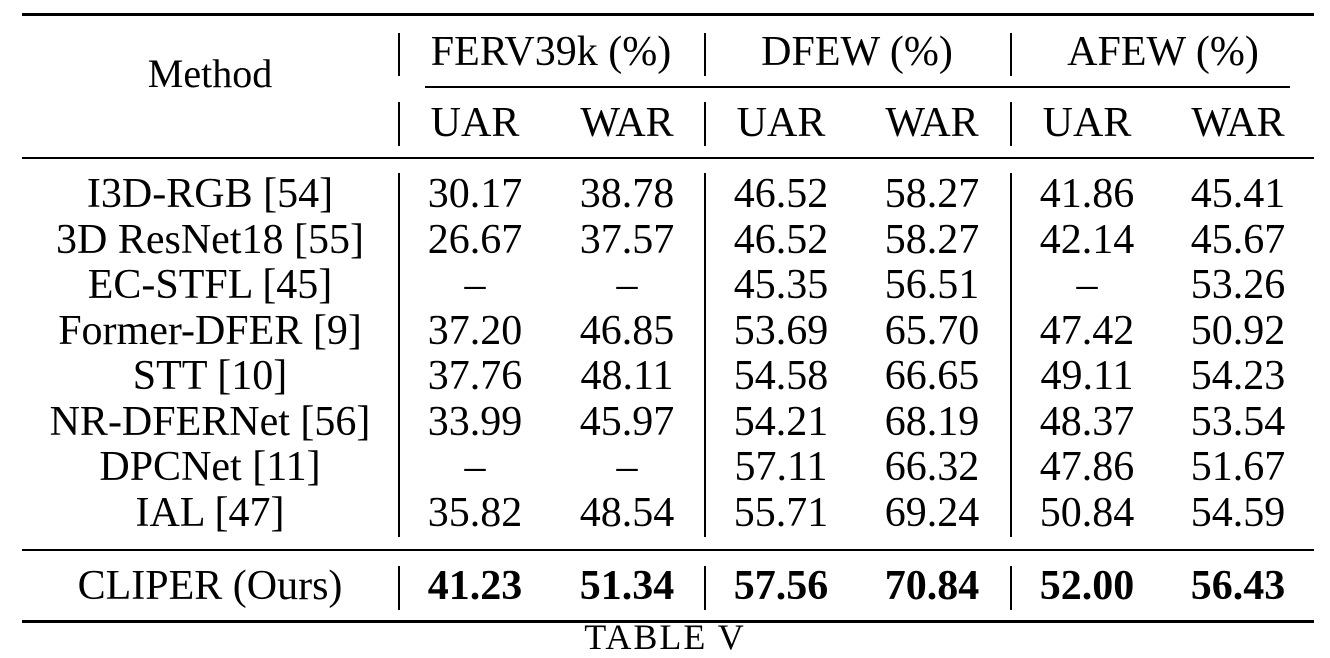  What do you see at coordinates (210, 586) in the screenshot?
I see `ours-method: CLIPER (Ours)` at bounding box center [210, 586].